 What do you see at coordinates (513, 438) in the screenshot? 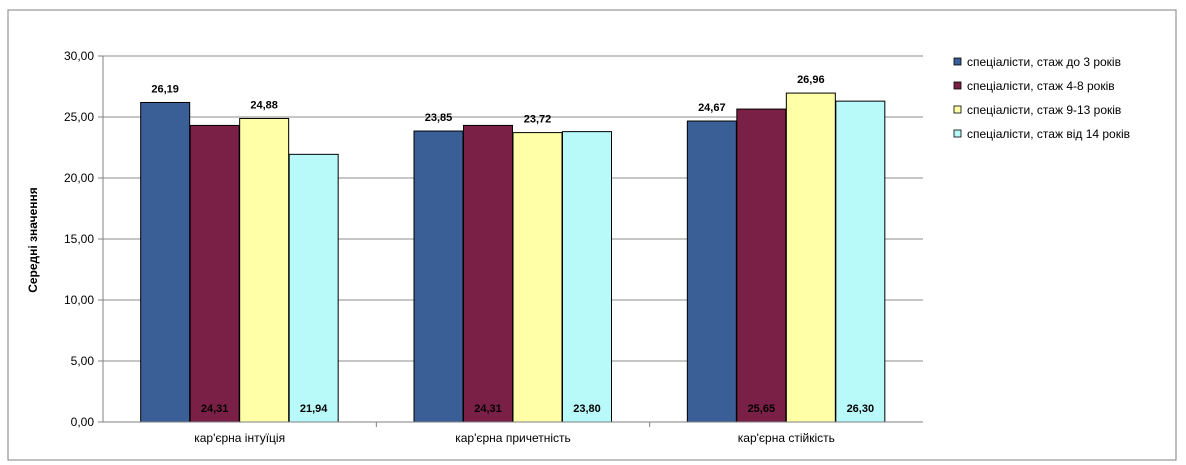
I see `x-category-label: кар'єрна причетність` at bounding box center [513, 438].